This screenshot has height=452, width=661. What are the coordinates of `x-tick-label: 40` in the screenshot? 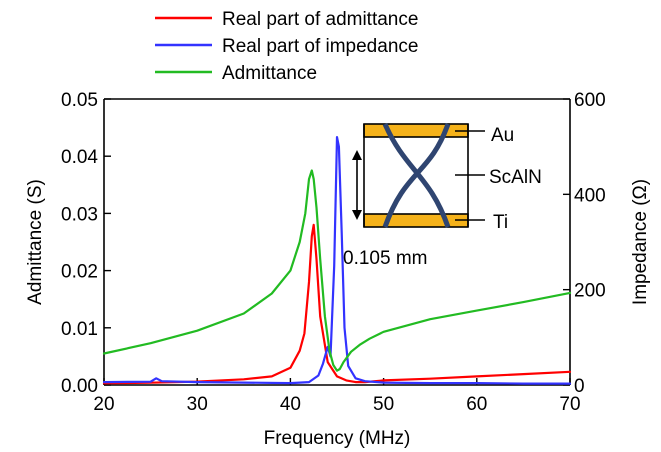 It's located at (290, 404).